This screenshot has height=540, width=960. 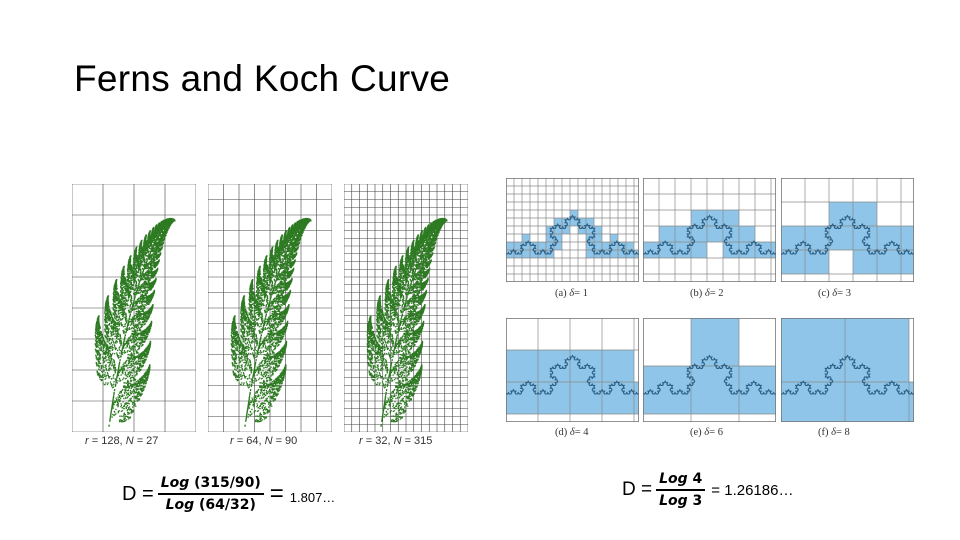 What do you see at coordinates (834, 293) in the screenshot?
I see `koch-caption: (c) δ= 3` at bounding box center [834, 293].